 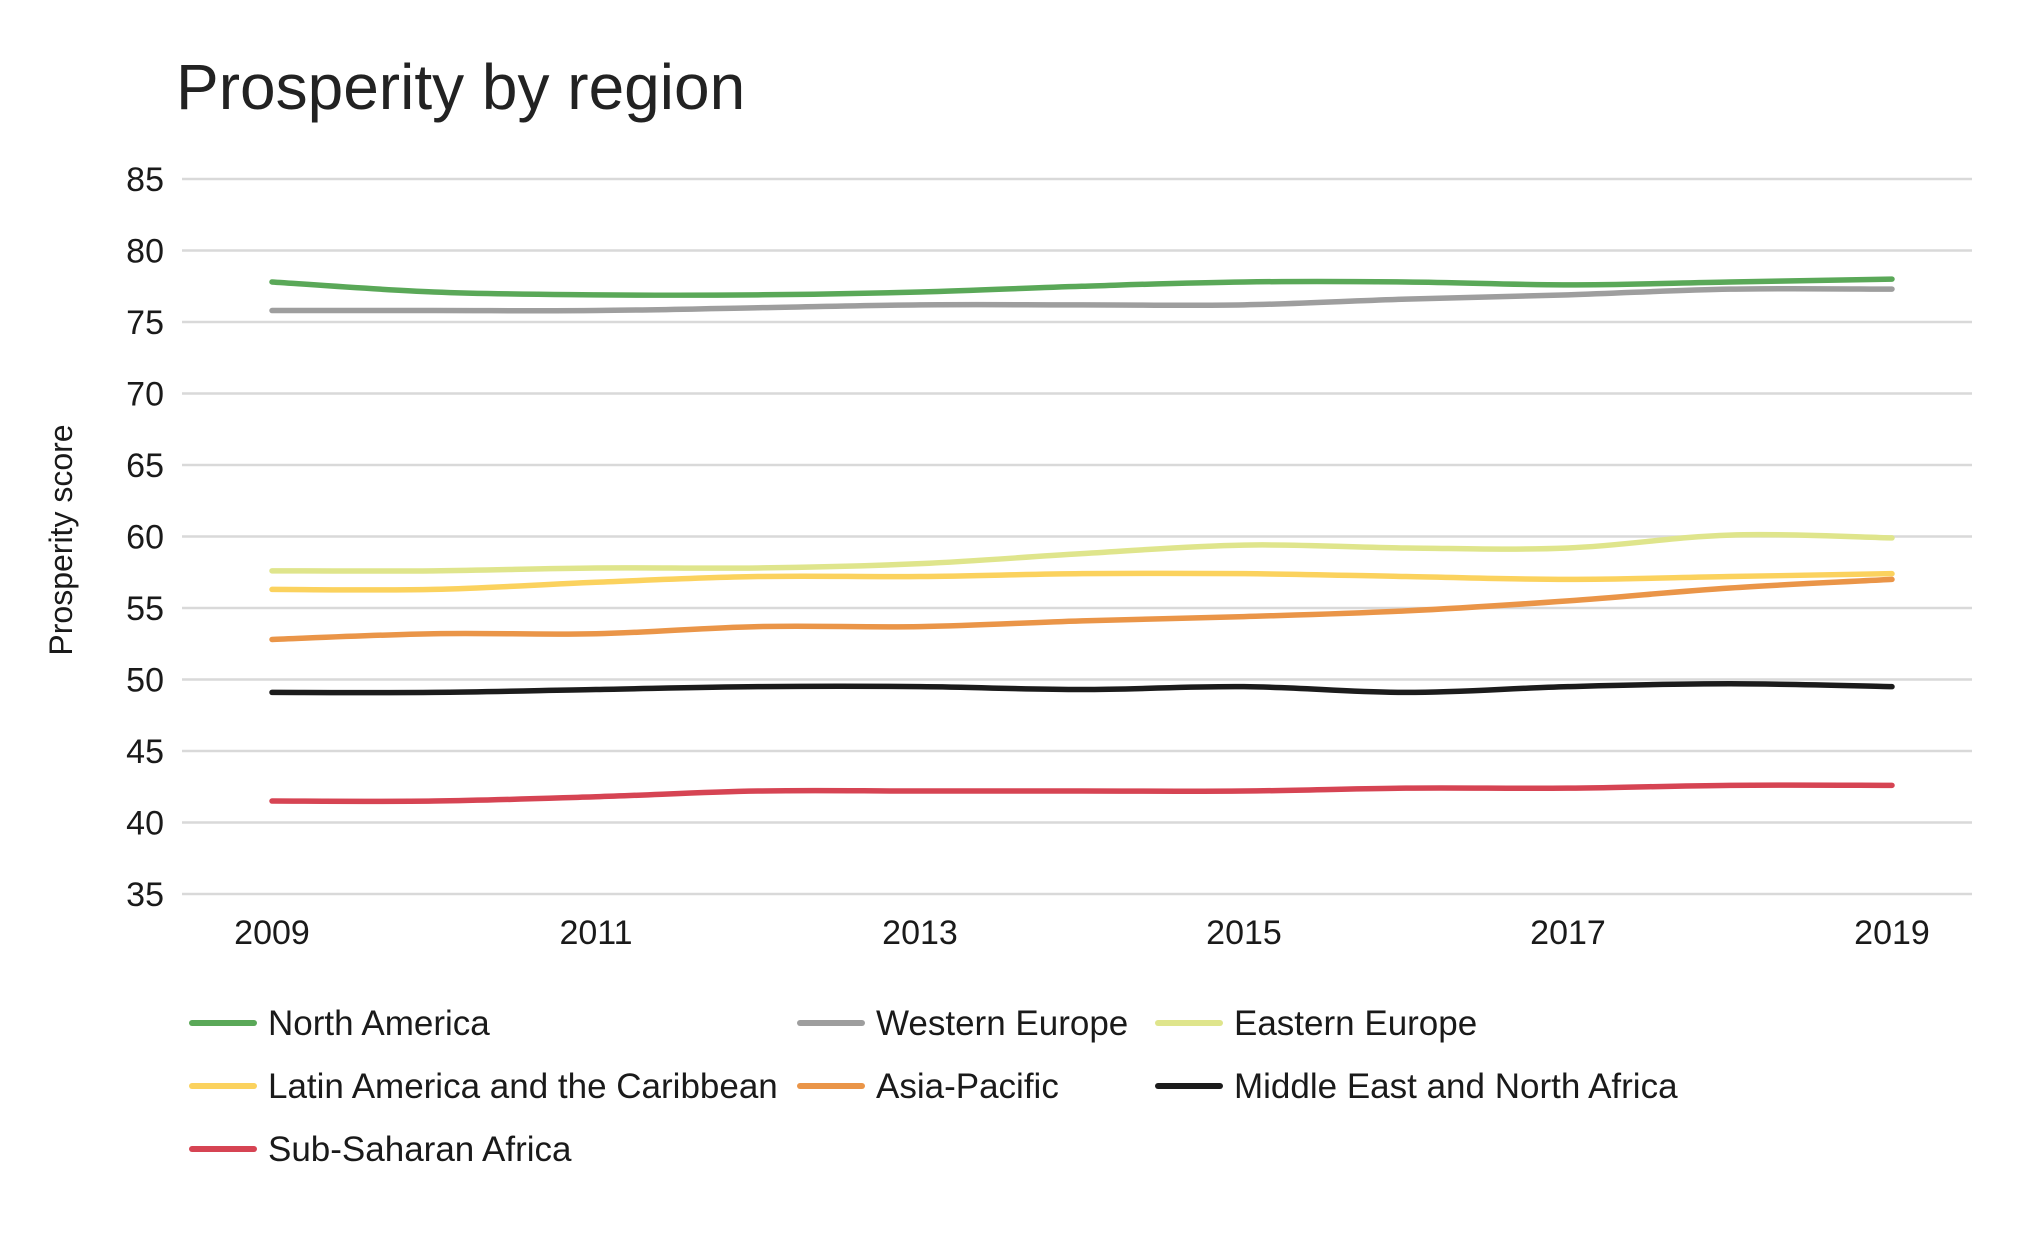 What do you see at coordinates (1082, 299) in the screenshot?
I see `series-line-western-europe` at bounding box center [1082, 299].